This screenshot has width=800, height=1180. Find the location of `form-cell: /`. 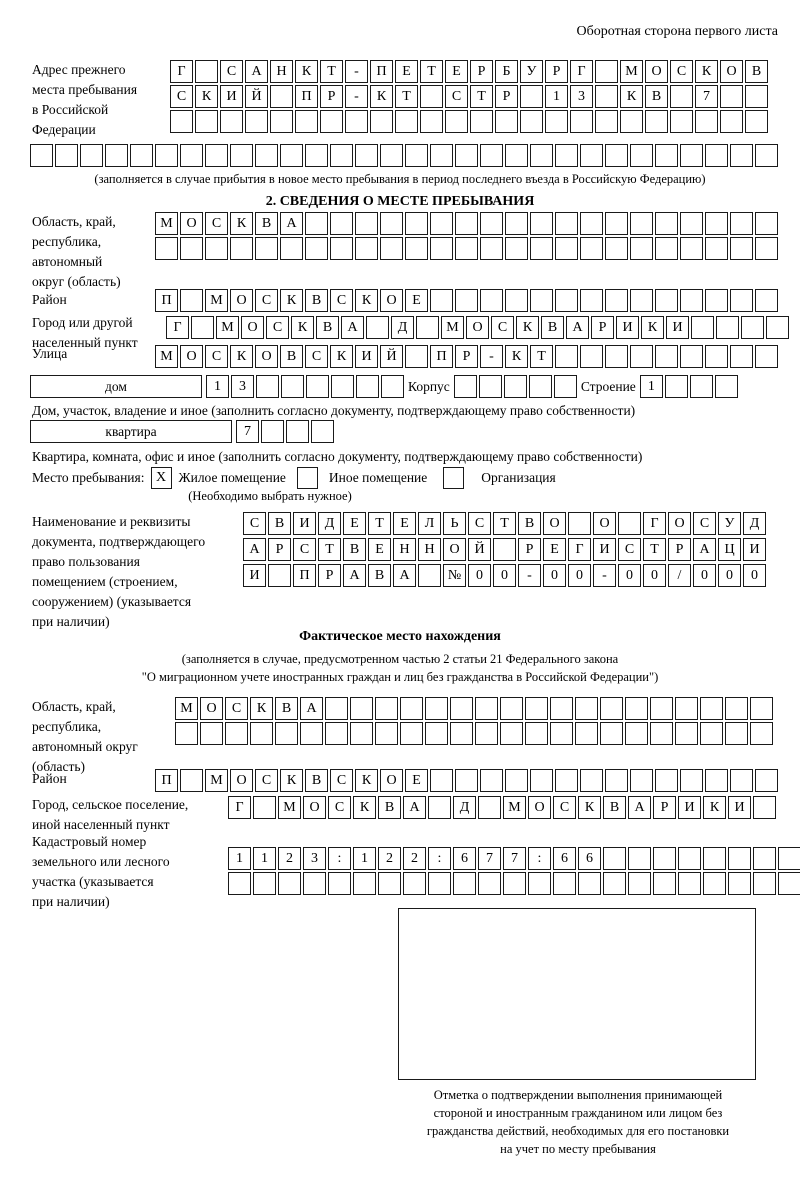

form-cell: / is located at coordinates (679, 575).